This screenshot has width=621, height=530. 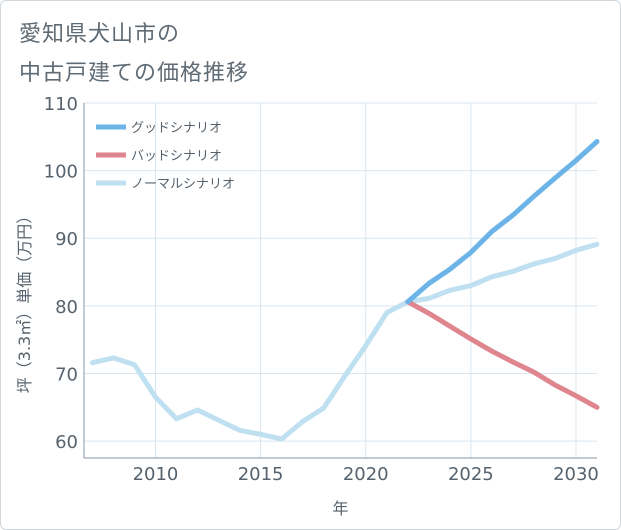 I want to click on x-tick-label: 2015, so click(x=261, y=474).